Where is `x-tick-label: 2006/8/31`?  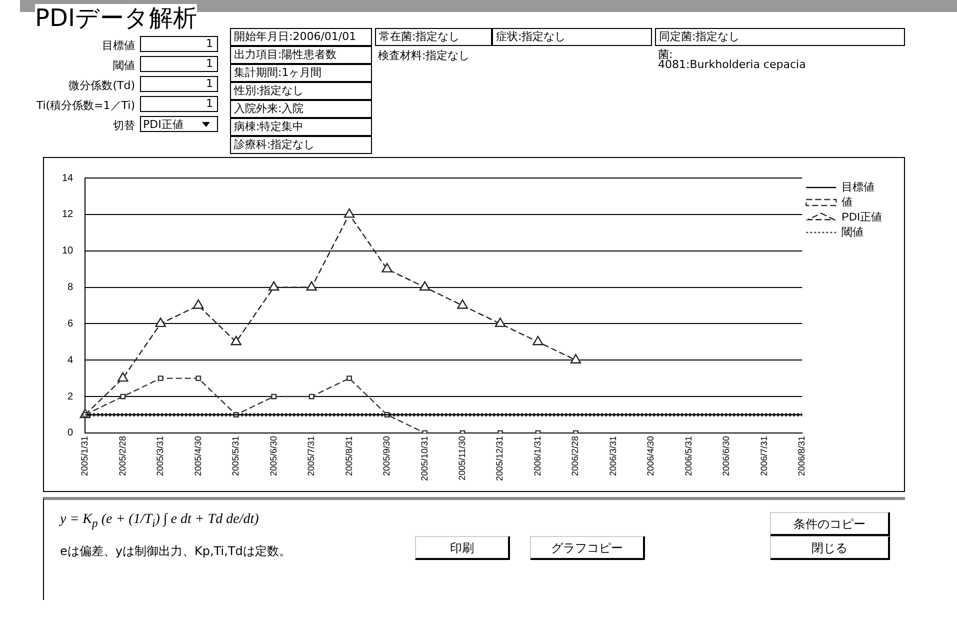 x-tick-label: 2006/8/31 is located at coordinates (801, 456).